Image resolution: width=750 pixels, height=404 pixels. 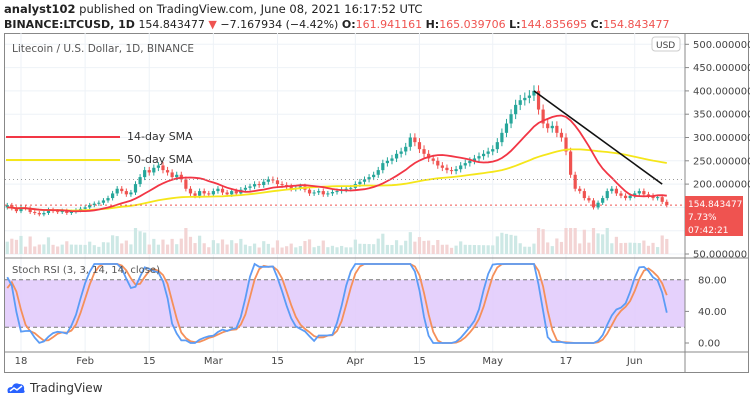 I want to click on stoch-tick: 40.00, so click(x=712, y=312).